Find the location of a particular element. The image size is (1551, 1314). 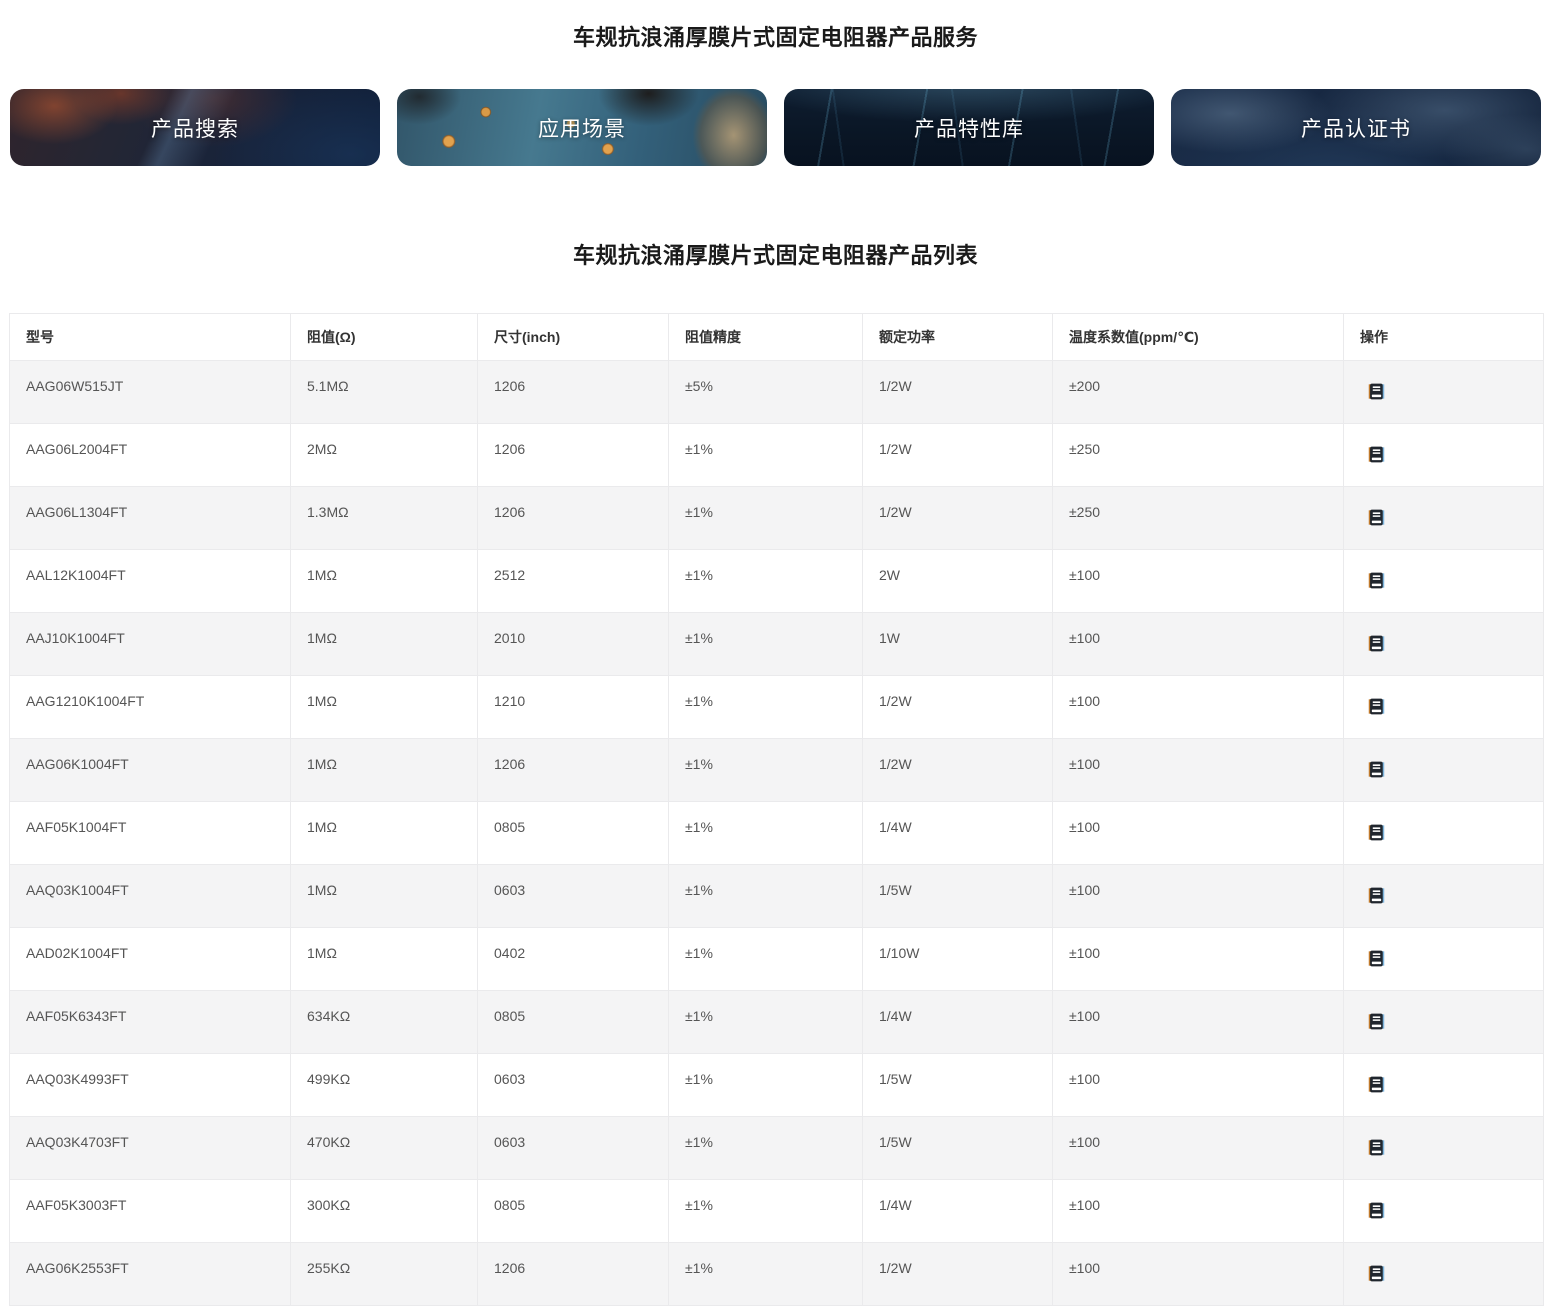

table-row: AAG06L2004FT 2MΩ 1206 ±1% 1/2W ±250 is located at coordinates (776, 455).